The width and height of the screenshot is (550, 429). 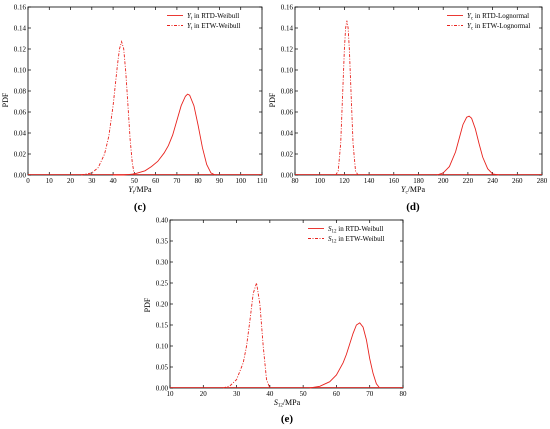 What do you see at coordinates (468, 181) in the screenshot?
I see `x-tick-label: 220` at bounding box center [468, 181].